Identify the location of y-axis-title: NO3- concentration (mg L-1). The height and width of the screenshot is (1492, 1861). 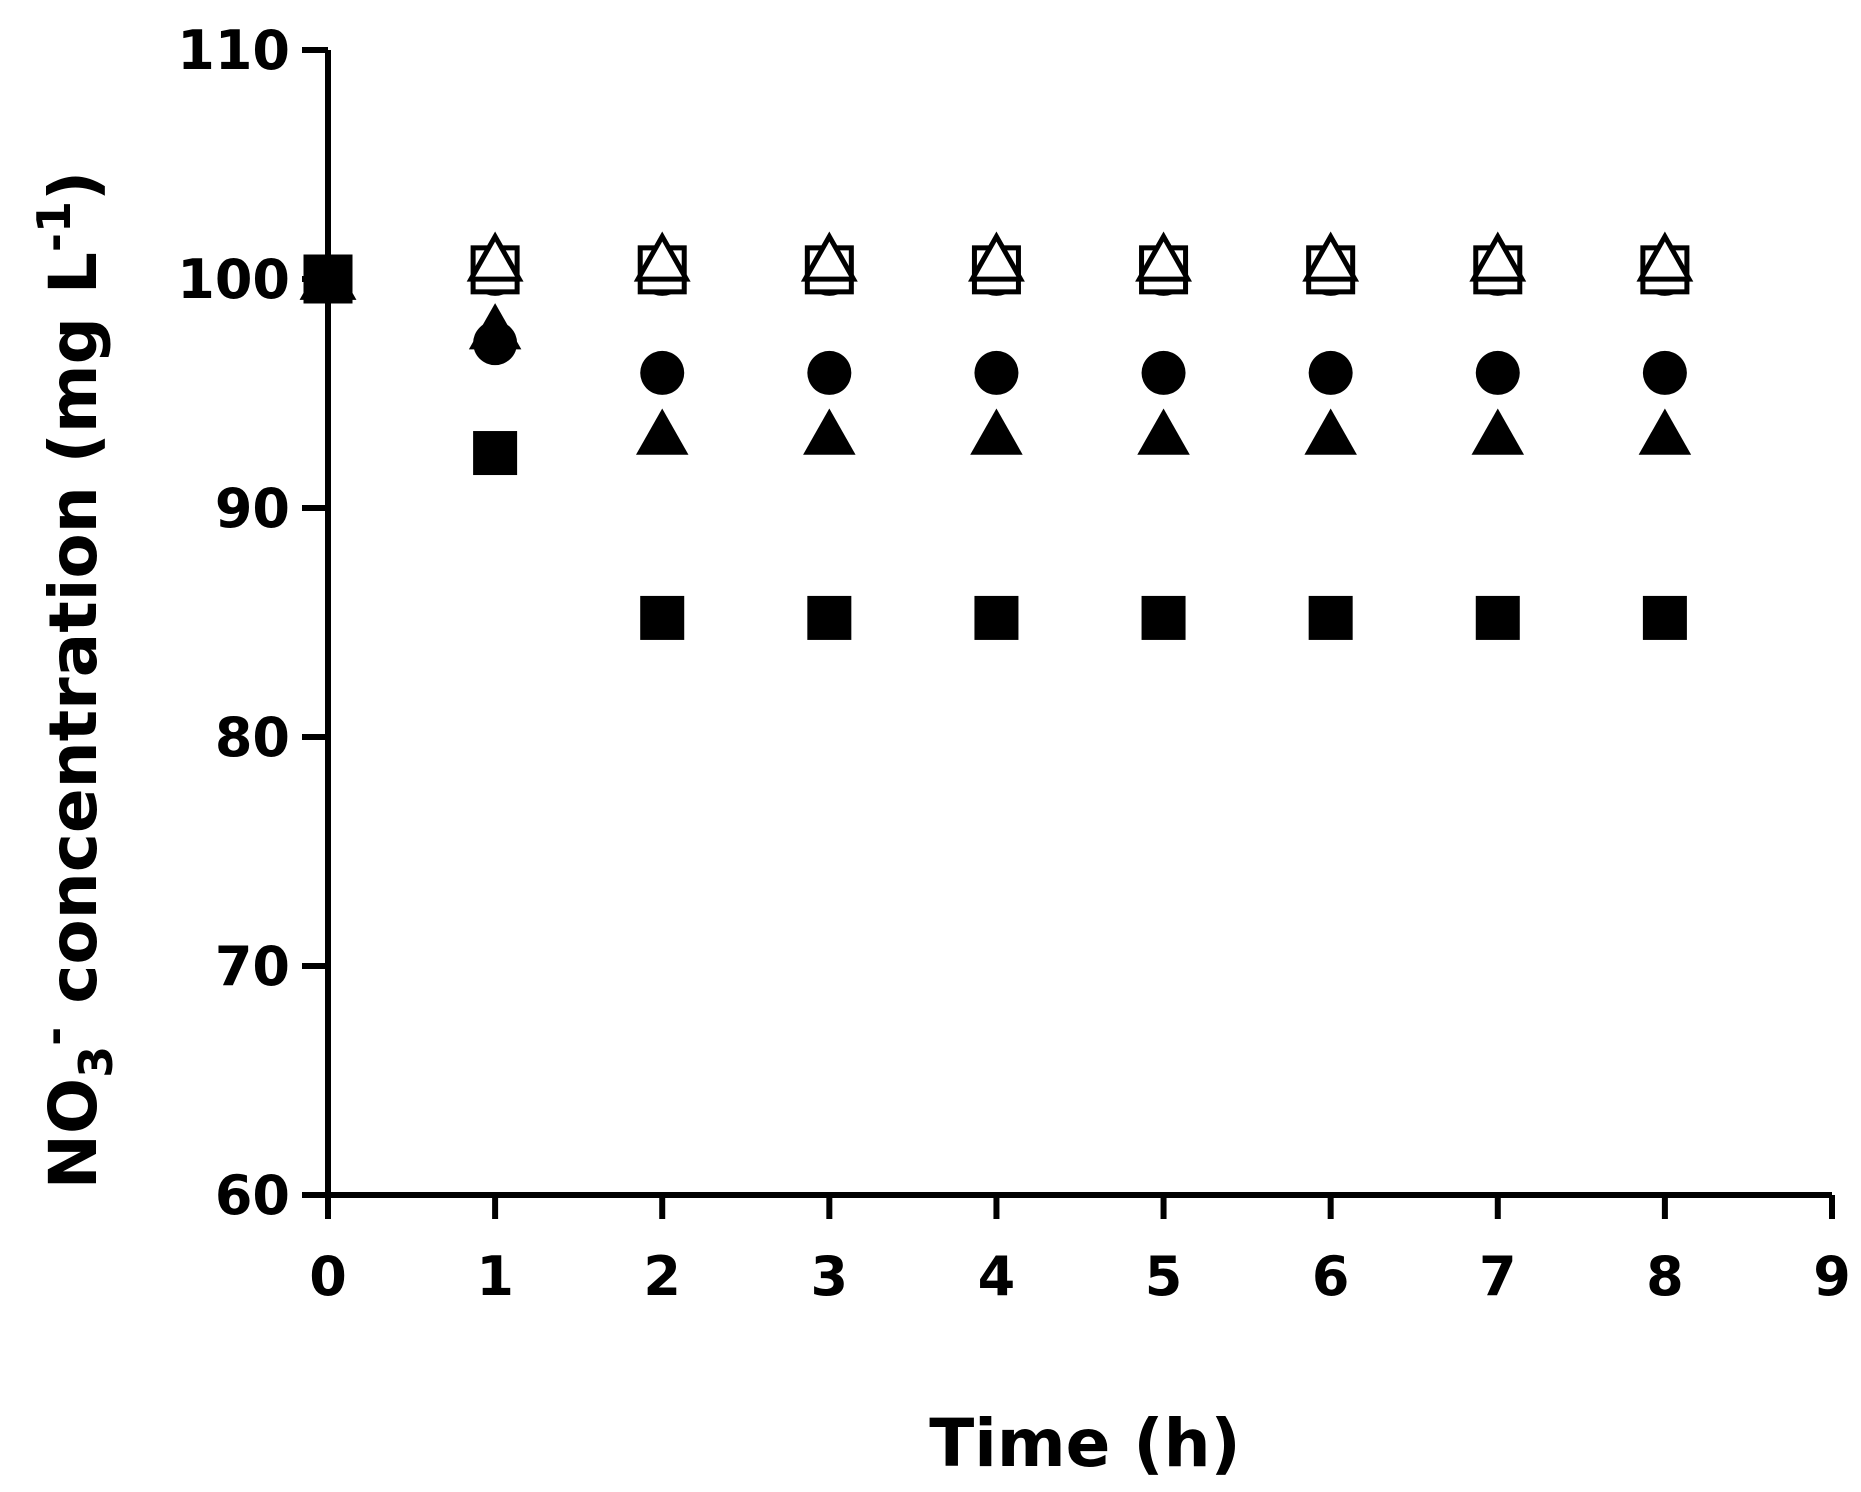
(75, 680).